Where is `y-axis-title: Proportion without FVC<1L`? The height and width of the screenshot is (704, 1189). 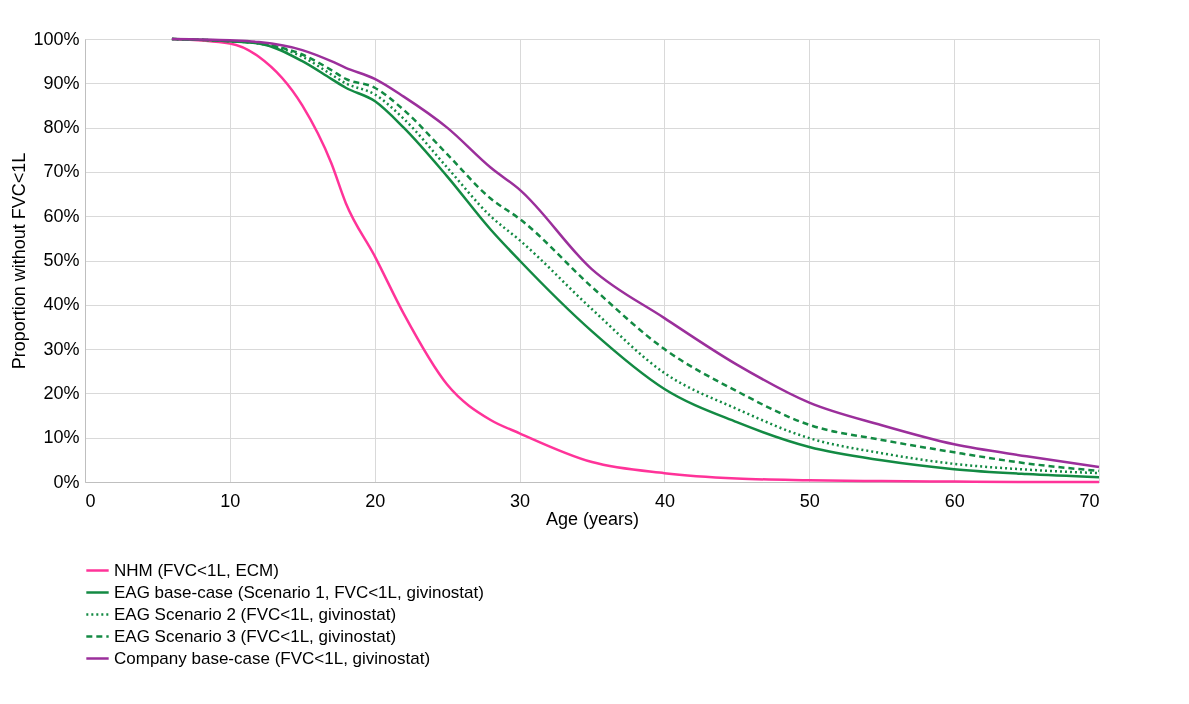
y-axis-title: Proportion without FVC<1L is located at coordinates (19, 261).